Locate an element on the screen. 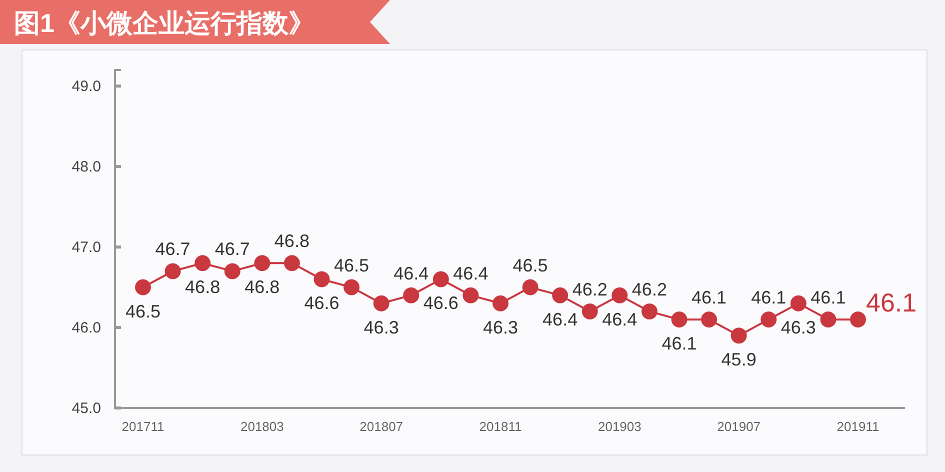 The height and width of the screenshot is (472, 945). data-label: 45.9 is located at coordinates (738, 360).